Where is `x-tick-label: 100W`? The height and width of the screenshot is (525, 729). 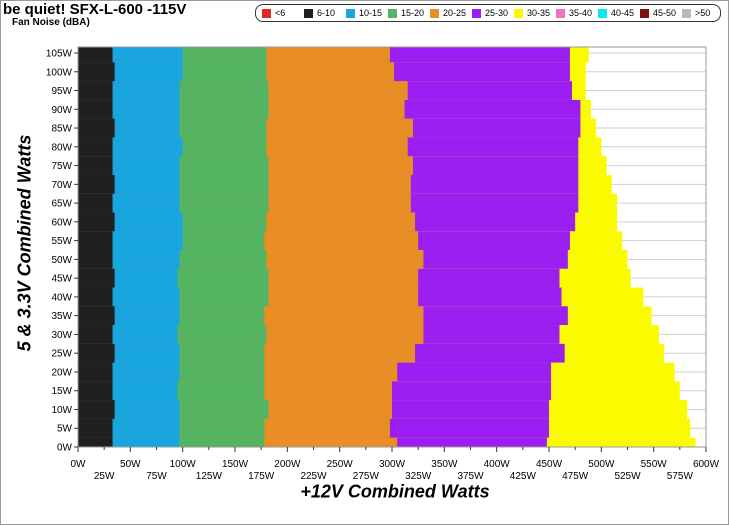 x-tick-label: 100W is located at coordinates (183, 464).